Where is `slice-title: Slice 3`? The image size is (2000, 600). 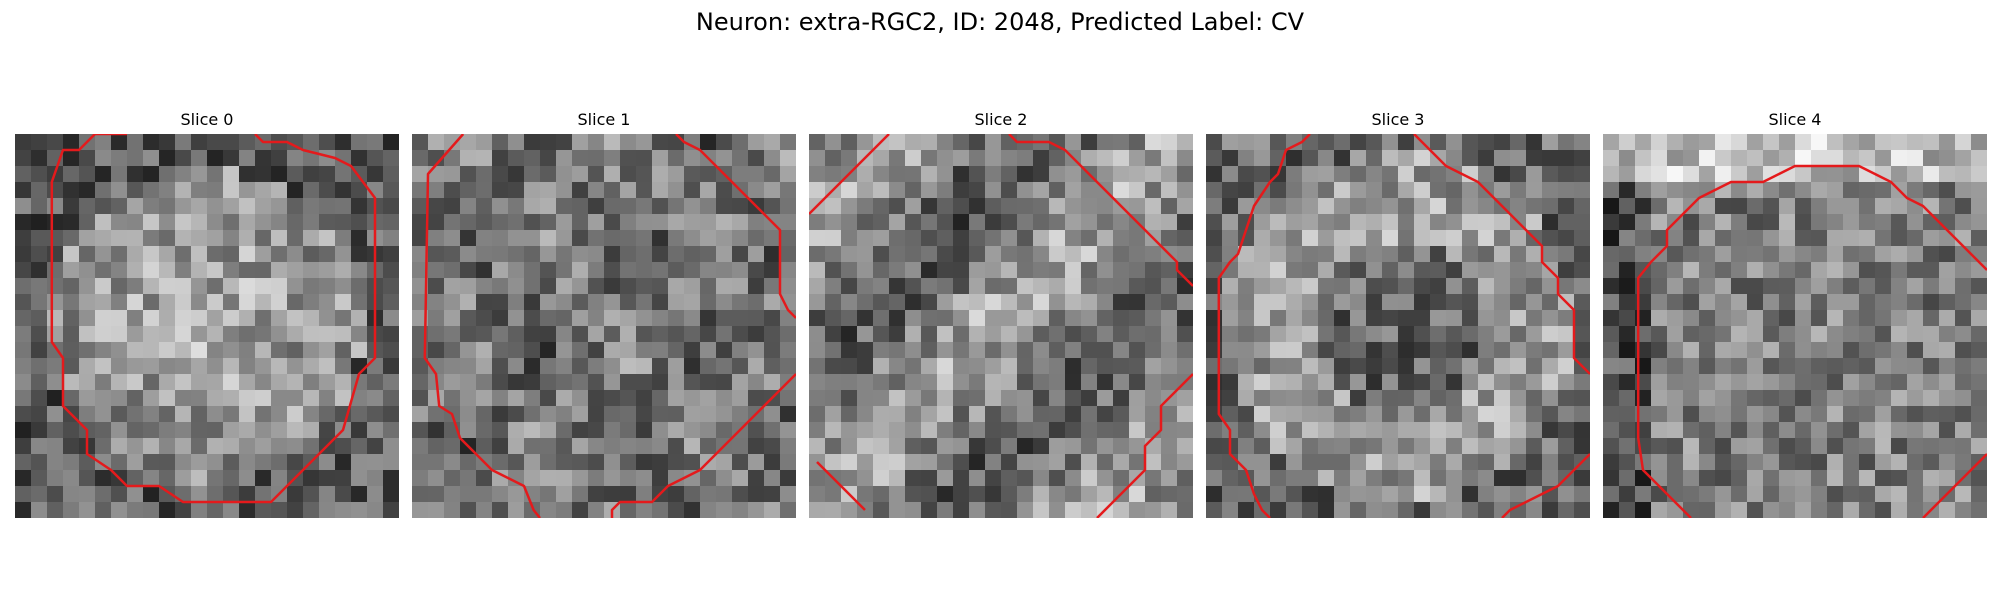 slice-title: Slice 3 is located at coordinates (1398, 119).